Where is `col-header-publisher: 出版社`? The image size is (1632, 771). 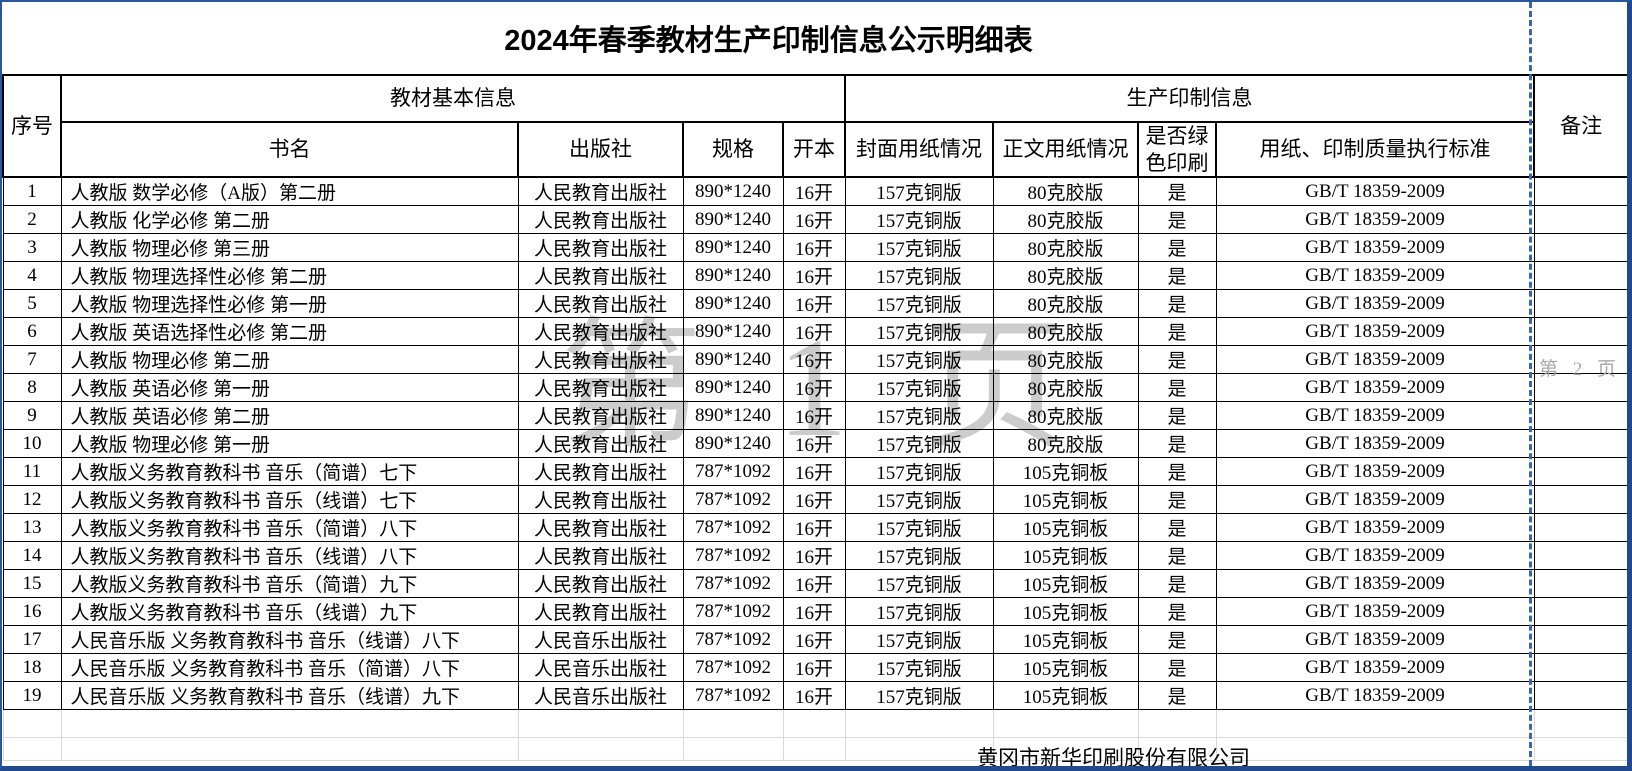 col-header-publisher: 出版社 is located at coordinates (600, 149).